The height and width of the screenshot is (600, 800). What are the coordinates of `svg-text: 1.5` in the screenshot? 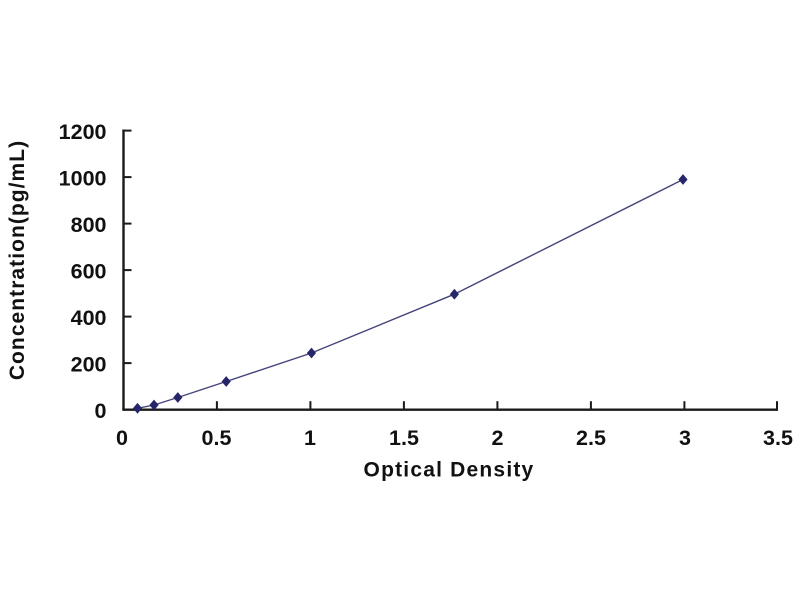 It's located at (404, 438).